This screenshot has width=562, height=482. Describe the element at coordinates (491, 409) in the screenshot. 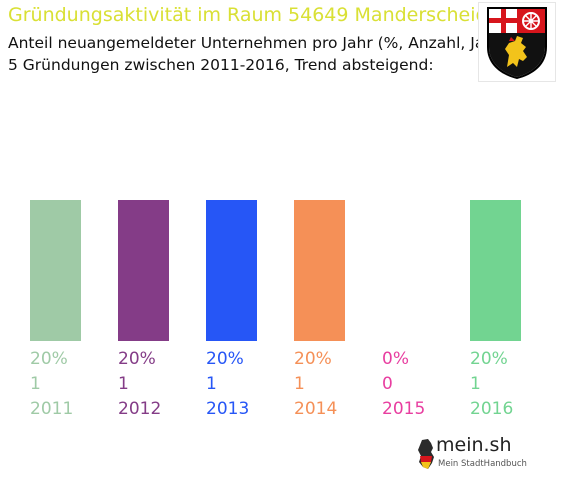

I see `year-label-2016: 2016` at that location.